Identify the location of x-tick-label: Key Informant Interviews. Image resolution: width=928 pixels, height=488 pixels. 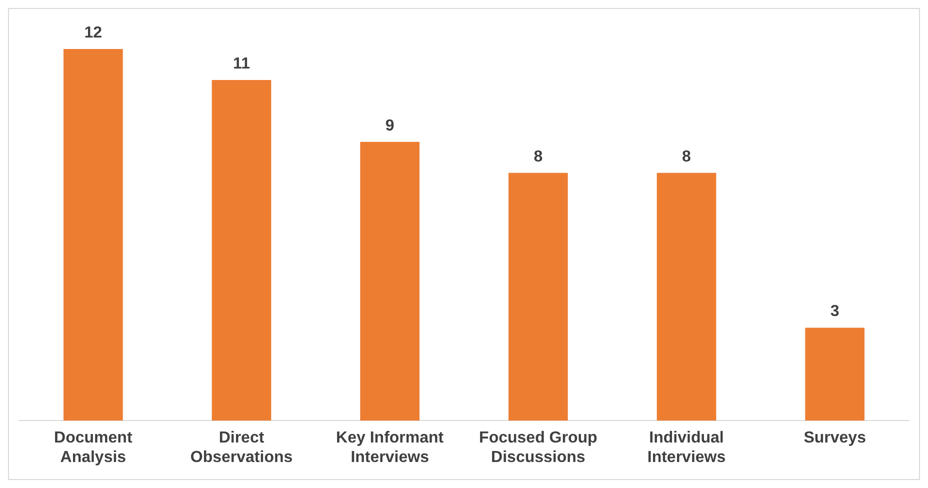
(390, 448).